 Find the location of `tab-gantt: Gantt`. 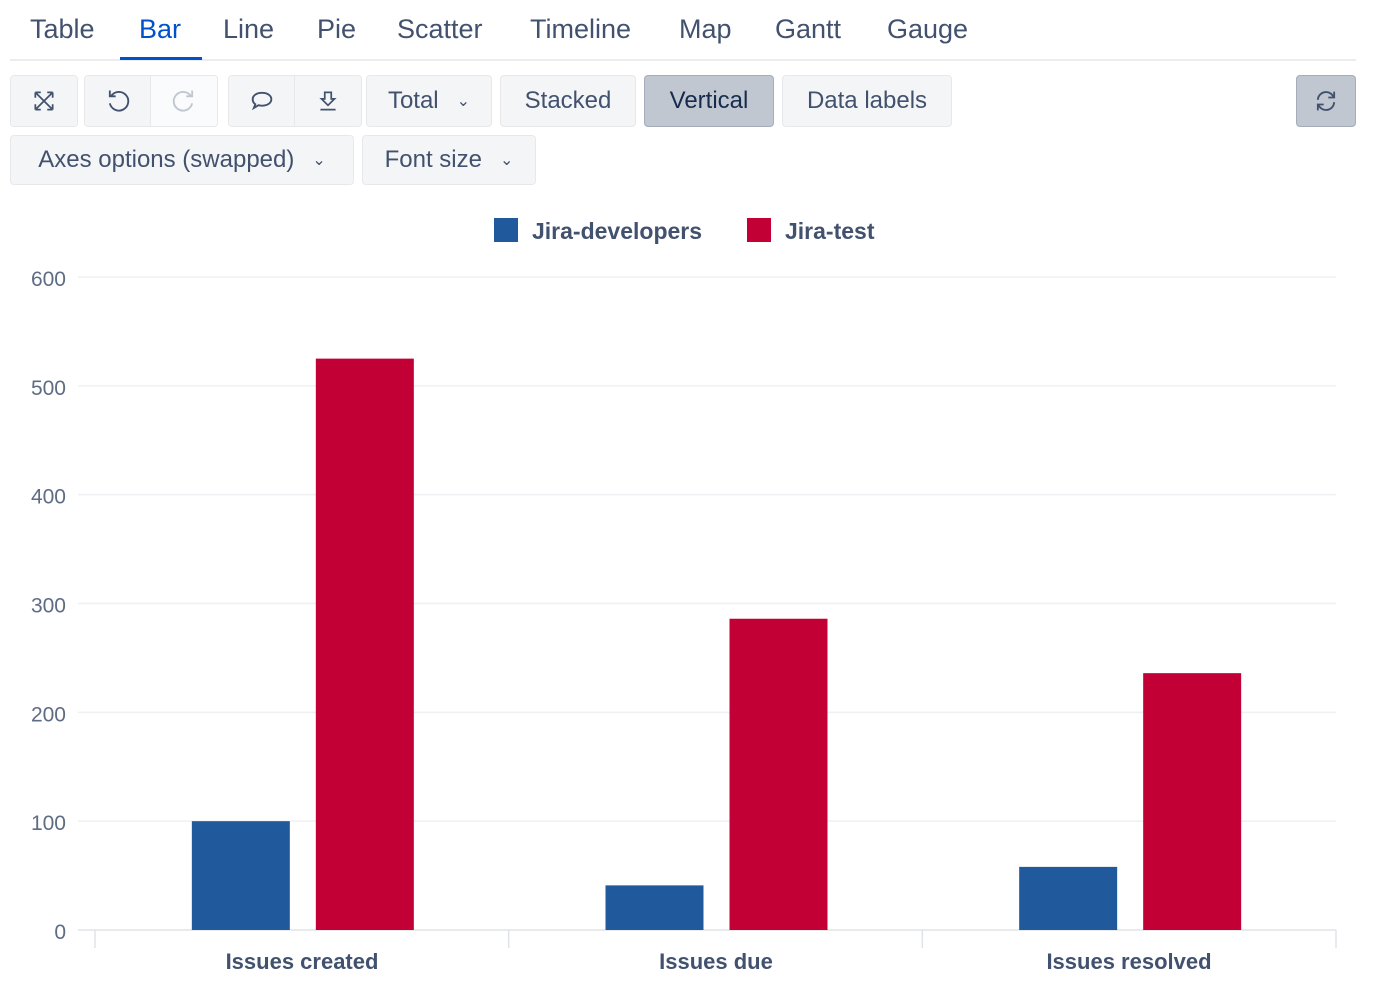

tab-gantt: Gantt is located at coordinates (808, 29).